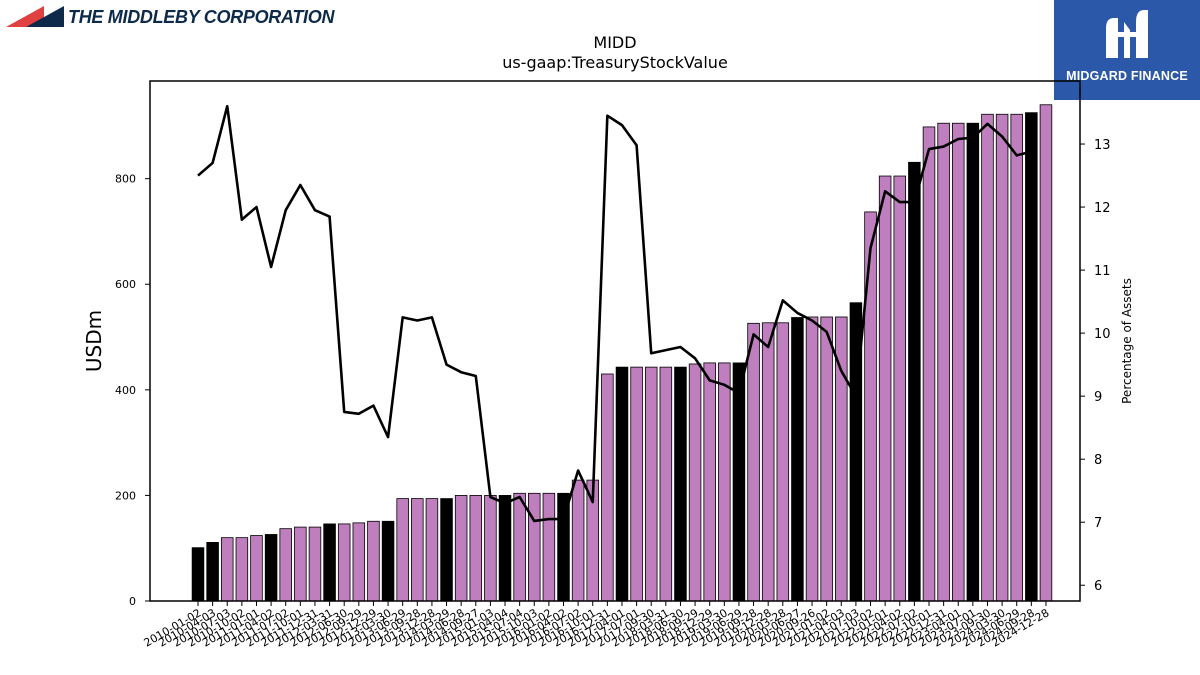 Image resolution: width=1200 pixels, height=675 pixels. Describe the element at coordinates (125, 284) in the screenshot. I see `y-tick-label: 600` at that location.